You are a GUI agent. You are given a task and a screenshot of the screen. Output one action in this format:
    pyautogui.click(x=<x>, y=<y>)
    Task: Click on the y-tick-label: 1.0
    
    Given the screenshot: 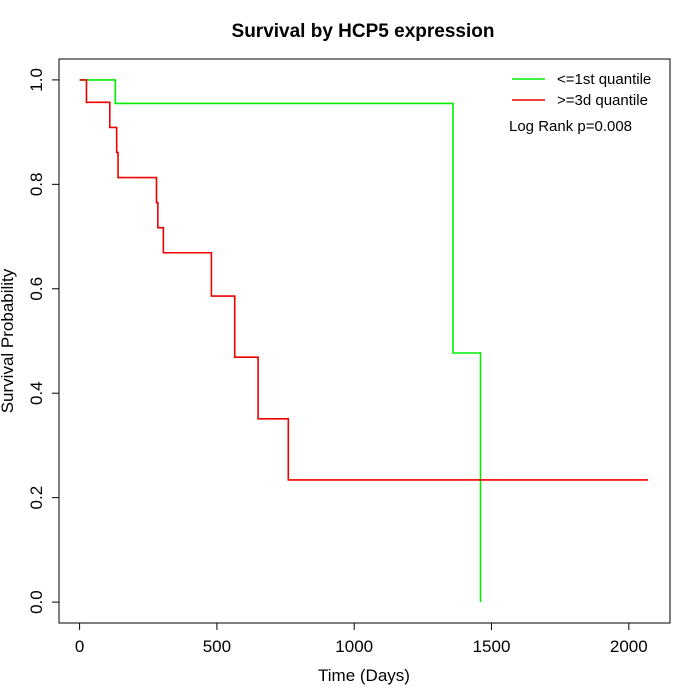 What is the action you would take?
    pyautogui.click(x=36, y=80)
    